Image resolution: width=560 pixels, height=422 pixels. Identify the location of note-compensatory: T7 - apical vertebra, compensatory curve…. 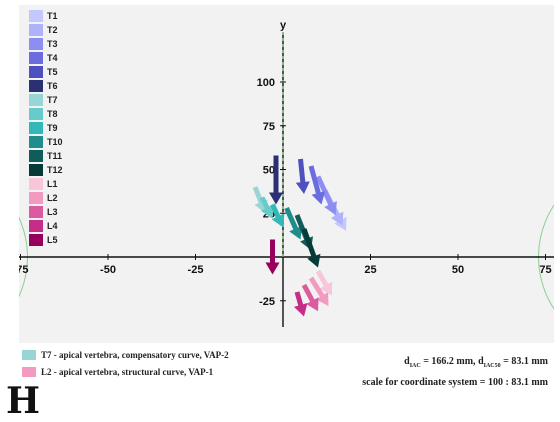
(125, 355).